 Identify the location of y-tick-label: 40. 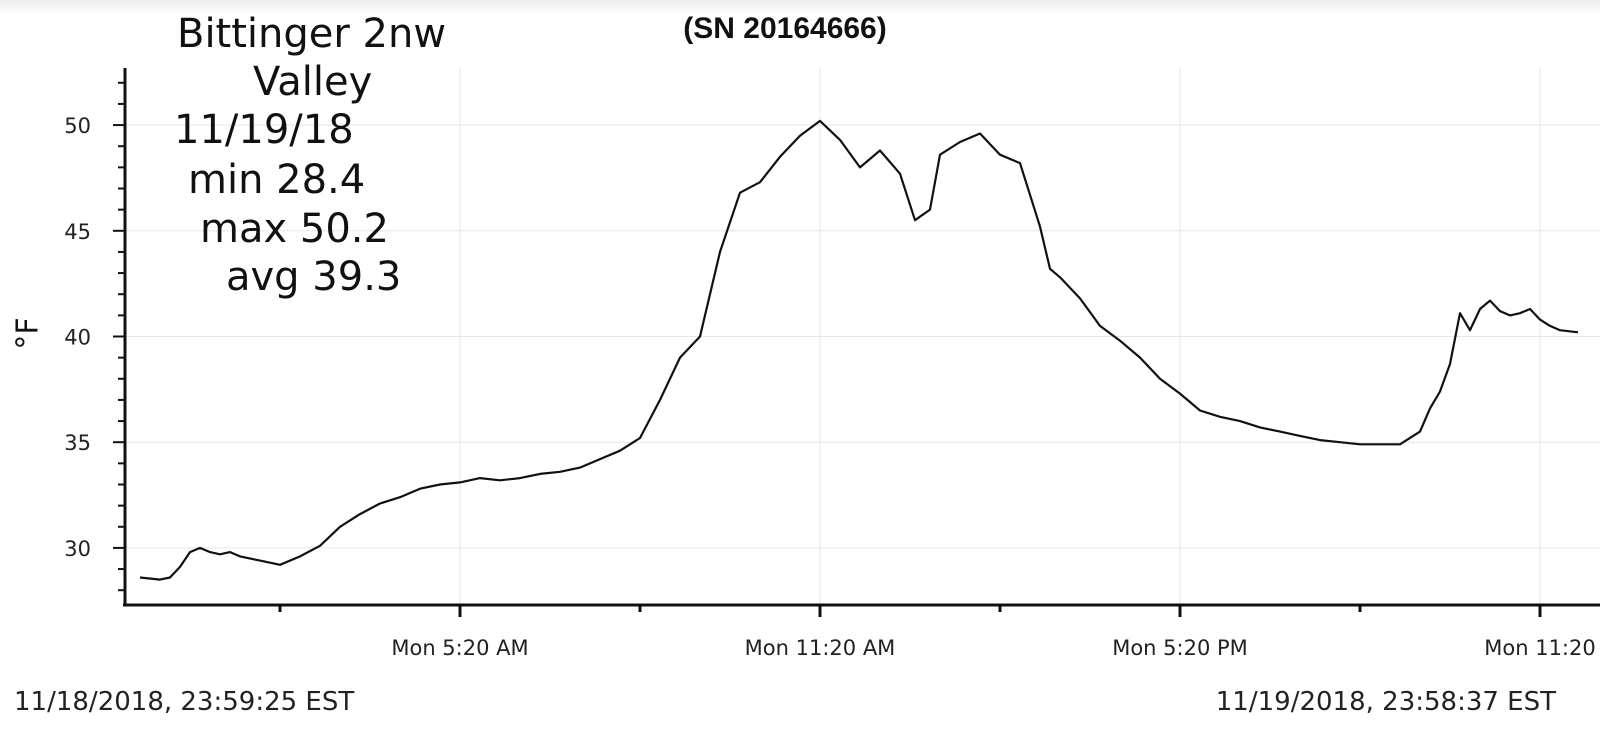
(77, 338).